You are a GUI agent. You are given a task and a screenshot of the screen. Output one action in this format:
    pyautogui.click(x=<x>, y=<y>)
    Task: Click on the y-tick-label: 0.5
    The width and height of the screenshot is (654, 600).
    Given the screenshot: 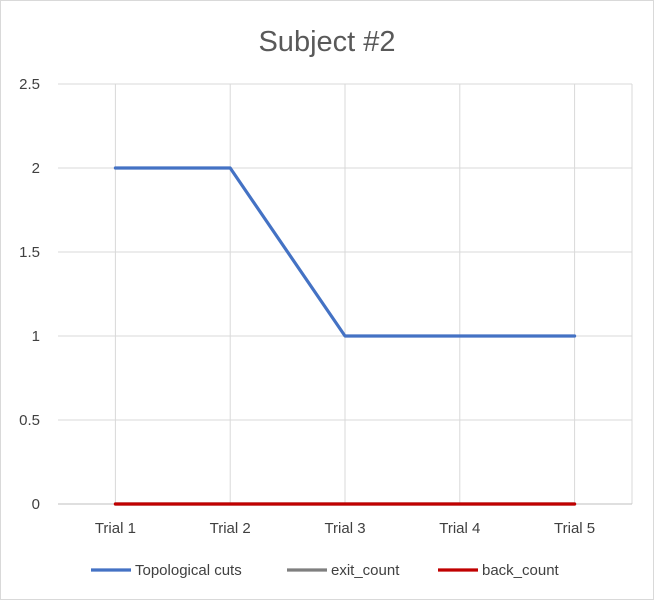 What is the action you would take?
    pyautogui.click(x=29, y=420)
    